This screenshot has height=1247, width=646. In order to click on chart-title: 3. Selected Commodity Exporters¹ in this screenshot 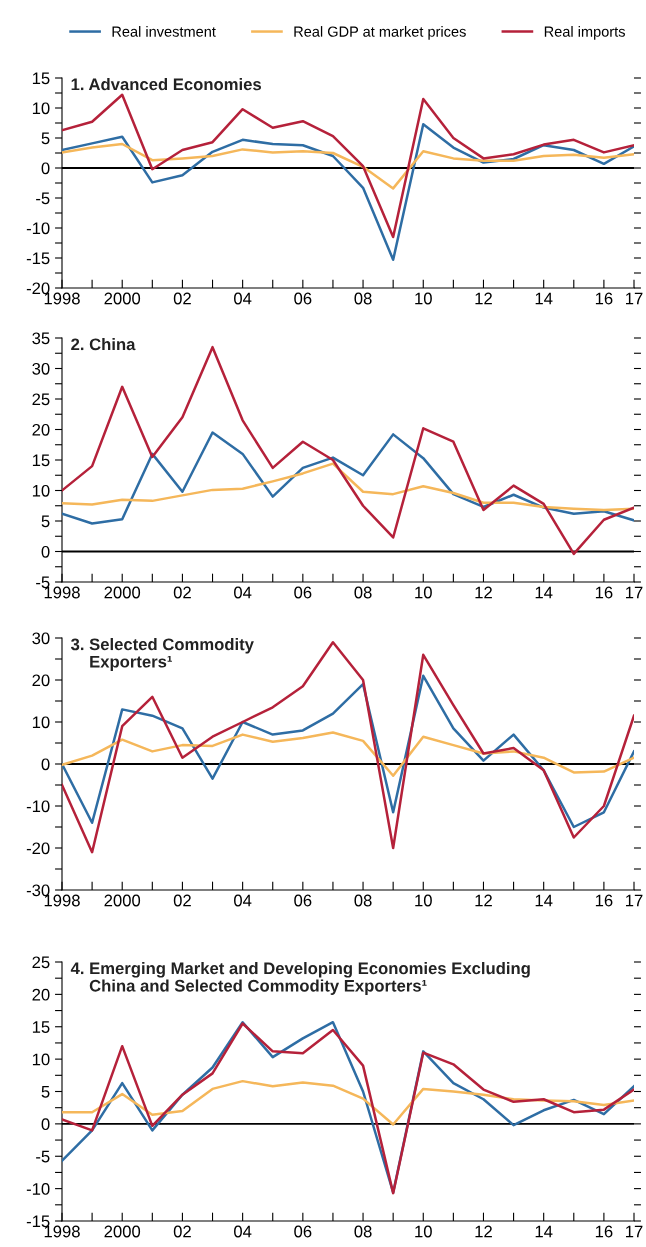, I will do `click(162, 654)`.